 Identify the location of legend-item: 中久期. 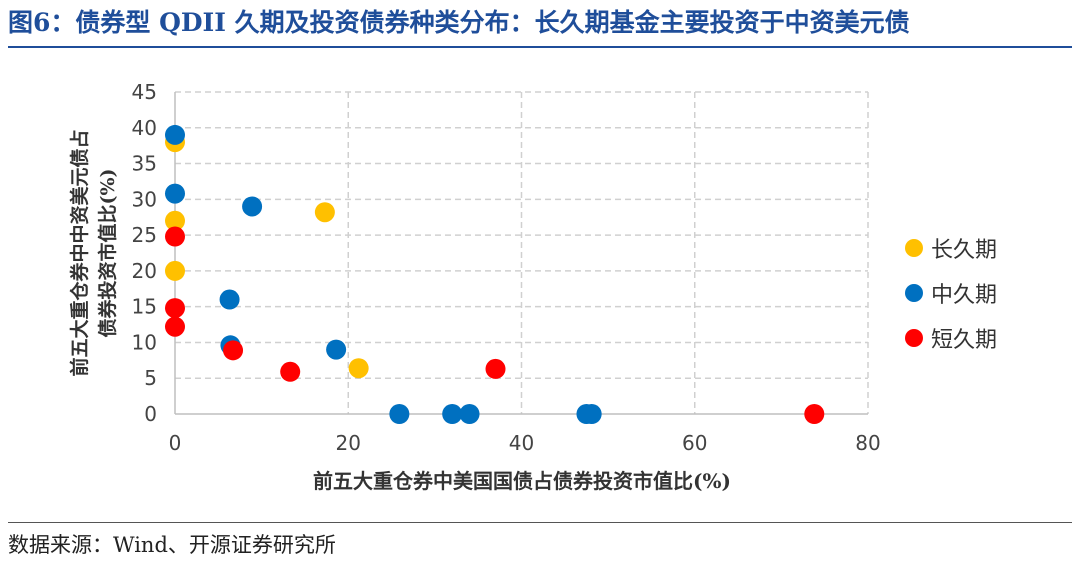
(951, 292).